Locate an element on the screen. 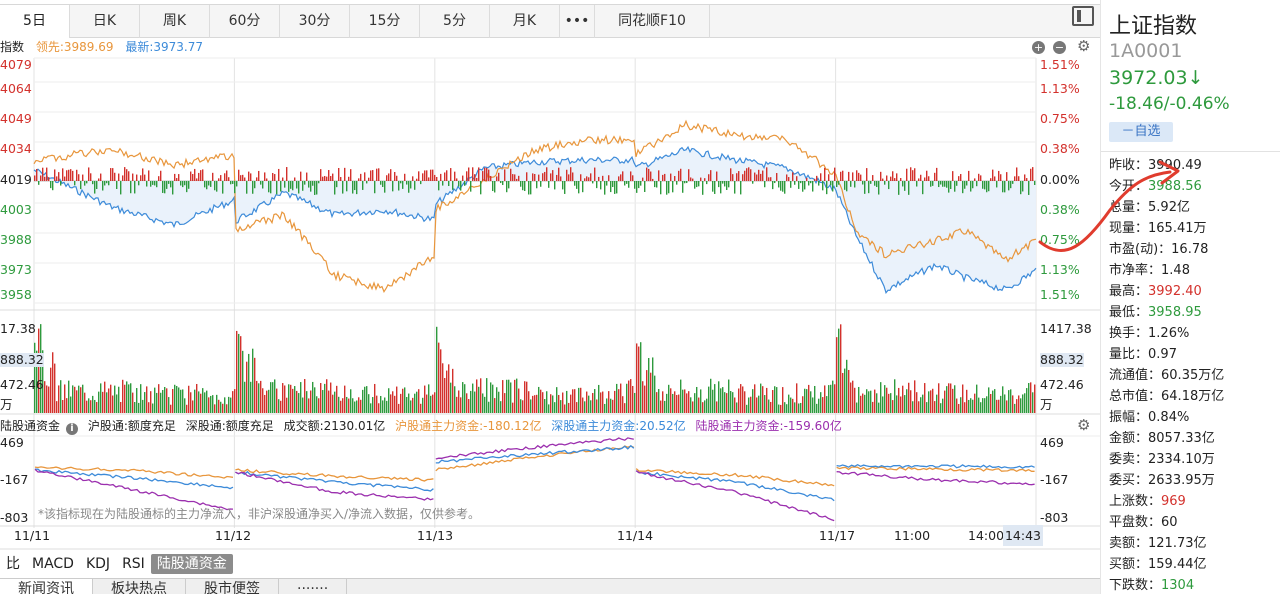  period-tab-3: 60分 is located at coordinates (245, 21).